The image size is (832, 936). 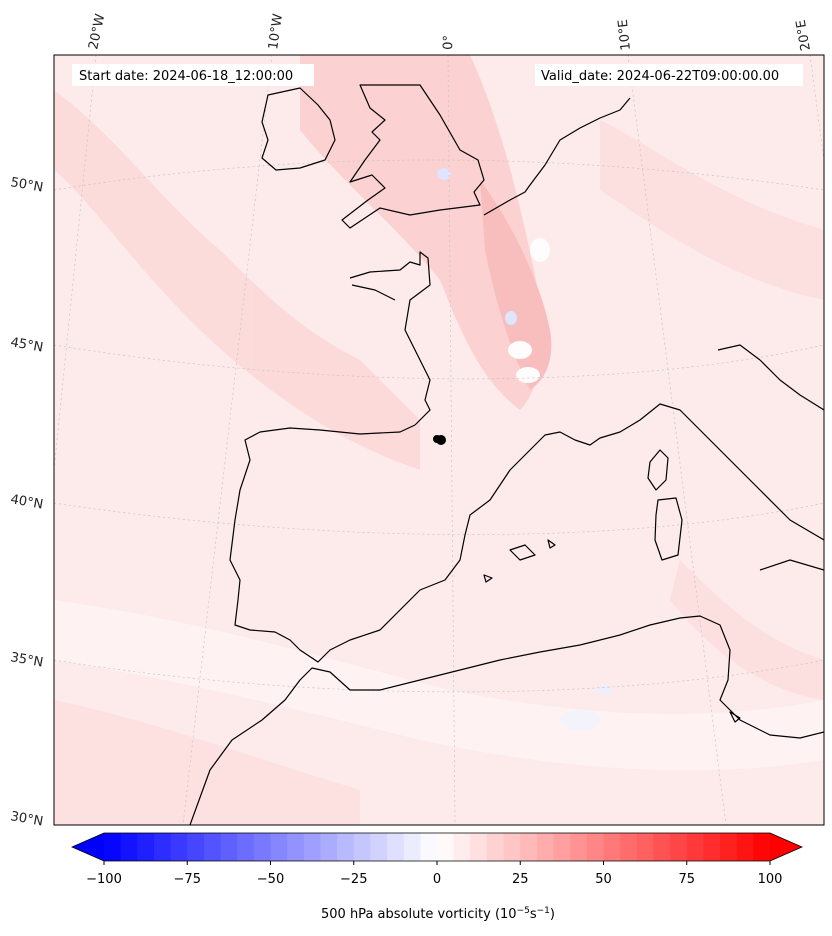 I want to click on colorbar-tick-label: −100, so click(x=104, y=879).